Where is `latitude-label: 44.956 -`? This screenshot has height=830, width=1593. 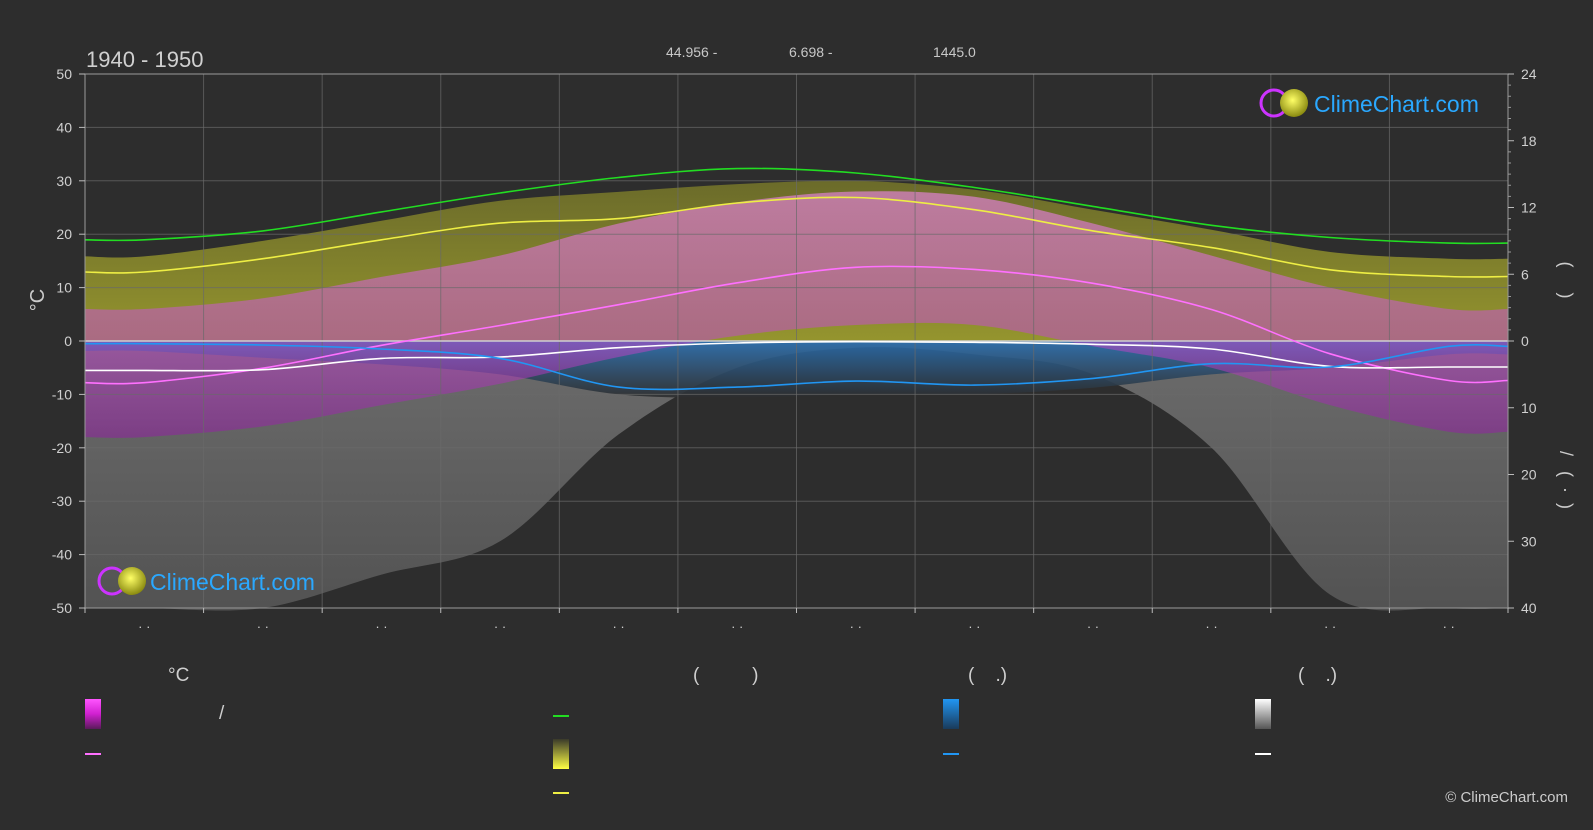 latitude-label: 44.956 - is located at coordinates (692, 52).